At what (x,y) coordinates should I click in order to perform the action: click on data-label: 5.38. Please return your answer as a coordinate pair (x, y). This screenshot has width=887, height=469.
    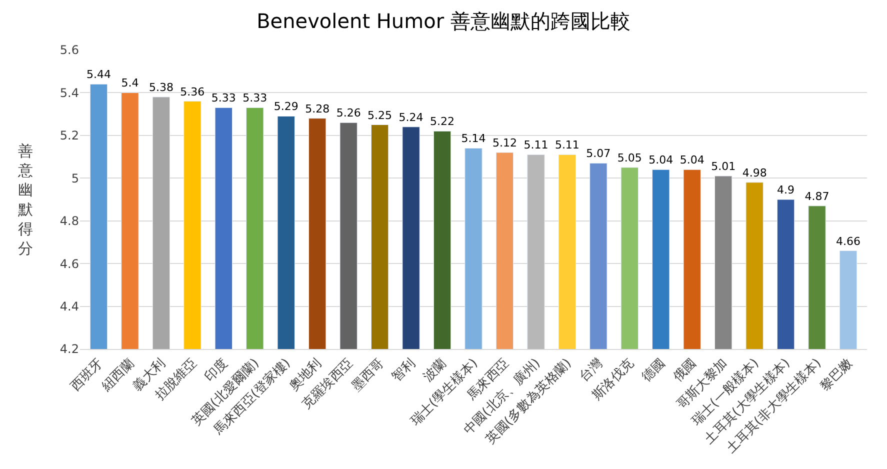
    Looking at the image, I should click on (161, 87).